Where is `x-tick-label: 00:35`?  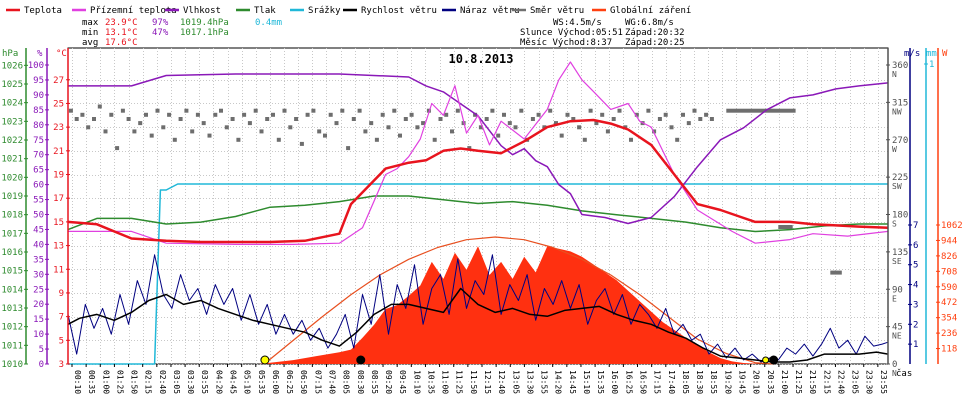
x-tick-label: 00:35 is located at coordinates (91, 382).